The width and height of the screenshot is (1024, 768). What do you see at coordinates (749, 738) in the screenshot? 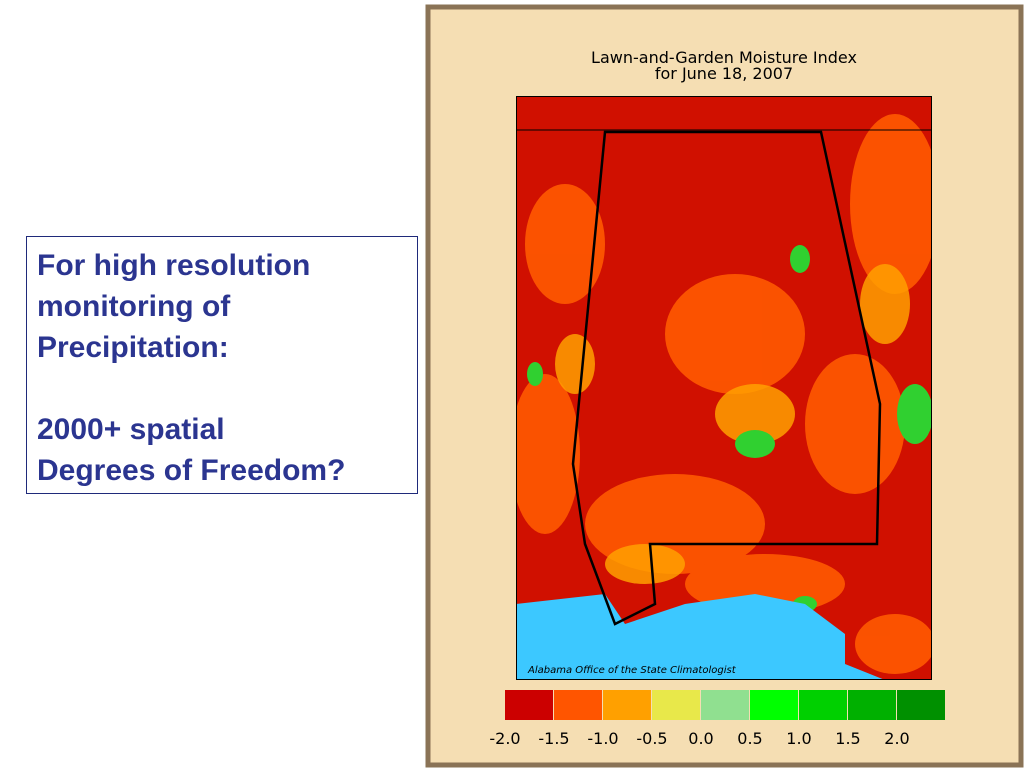
I see `legend-tick-label: 0.5` at bounding box center [749, 738].